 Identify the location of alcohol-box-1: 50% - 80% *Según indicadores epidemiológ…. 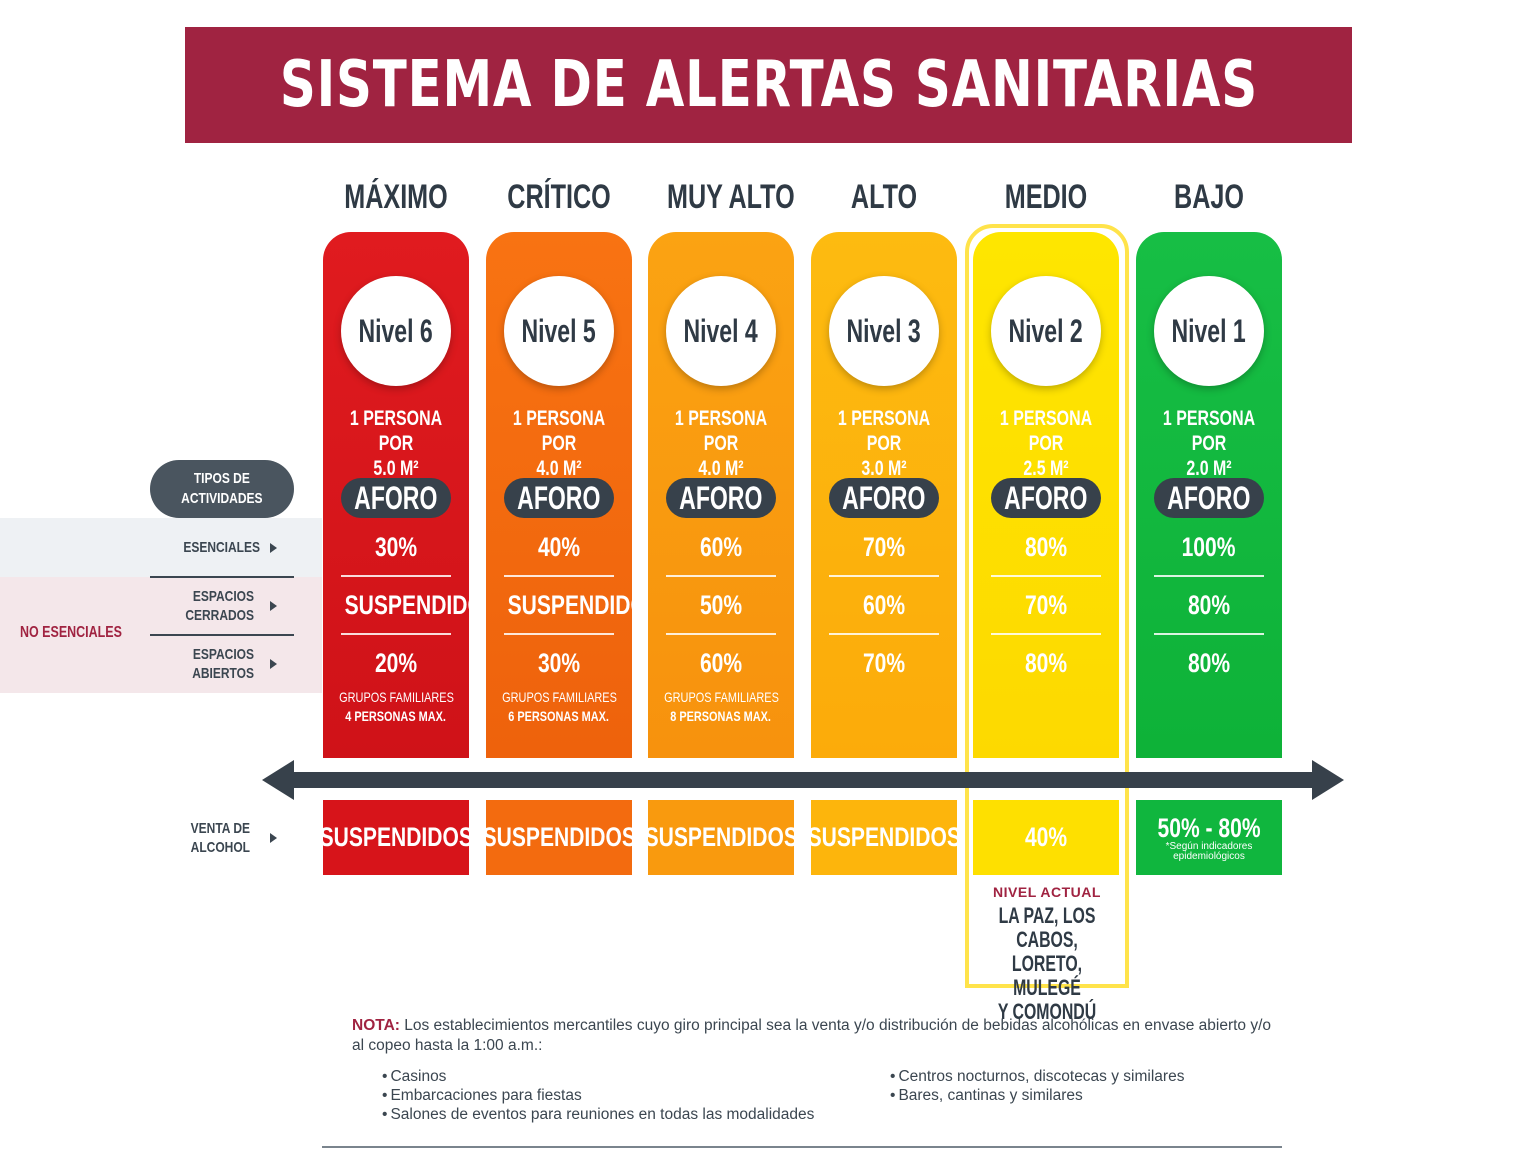
(1209, 837).